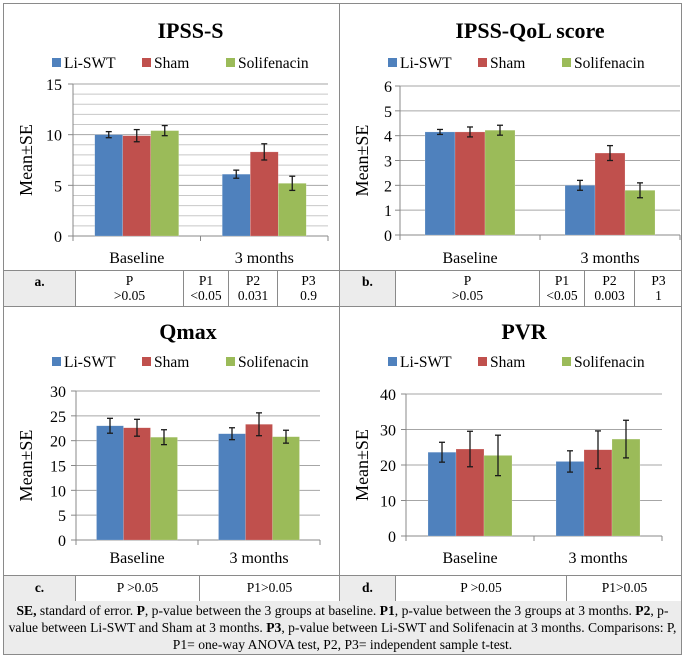 The height and width of the screenshot is (658, 685). What do you see at coordinates (467, 295) in the screenshot?
I see `table-b-p-value: >0.05` at bounding box center [467, 295].